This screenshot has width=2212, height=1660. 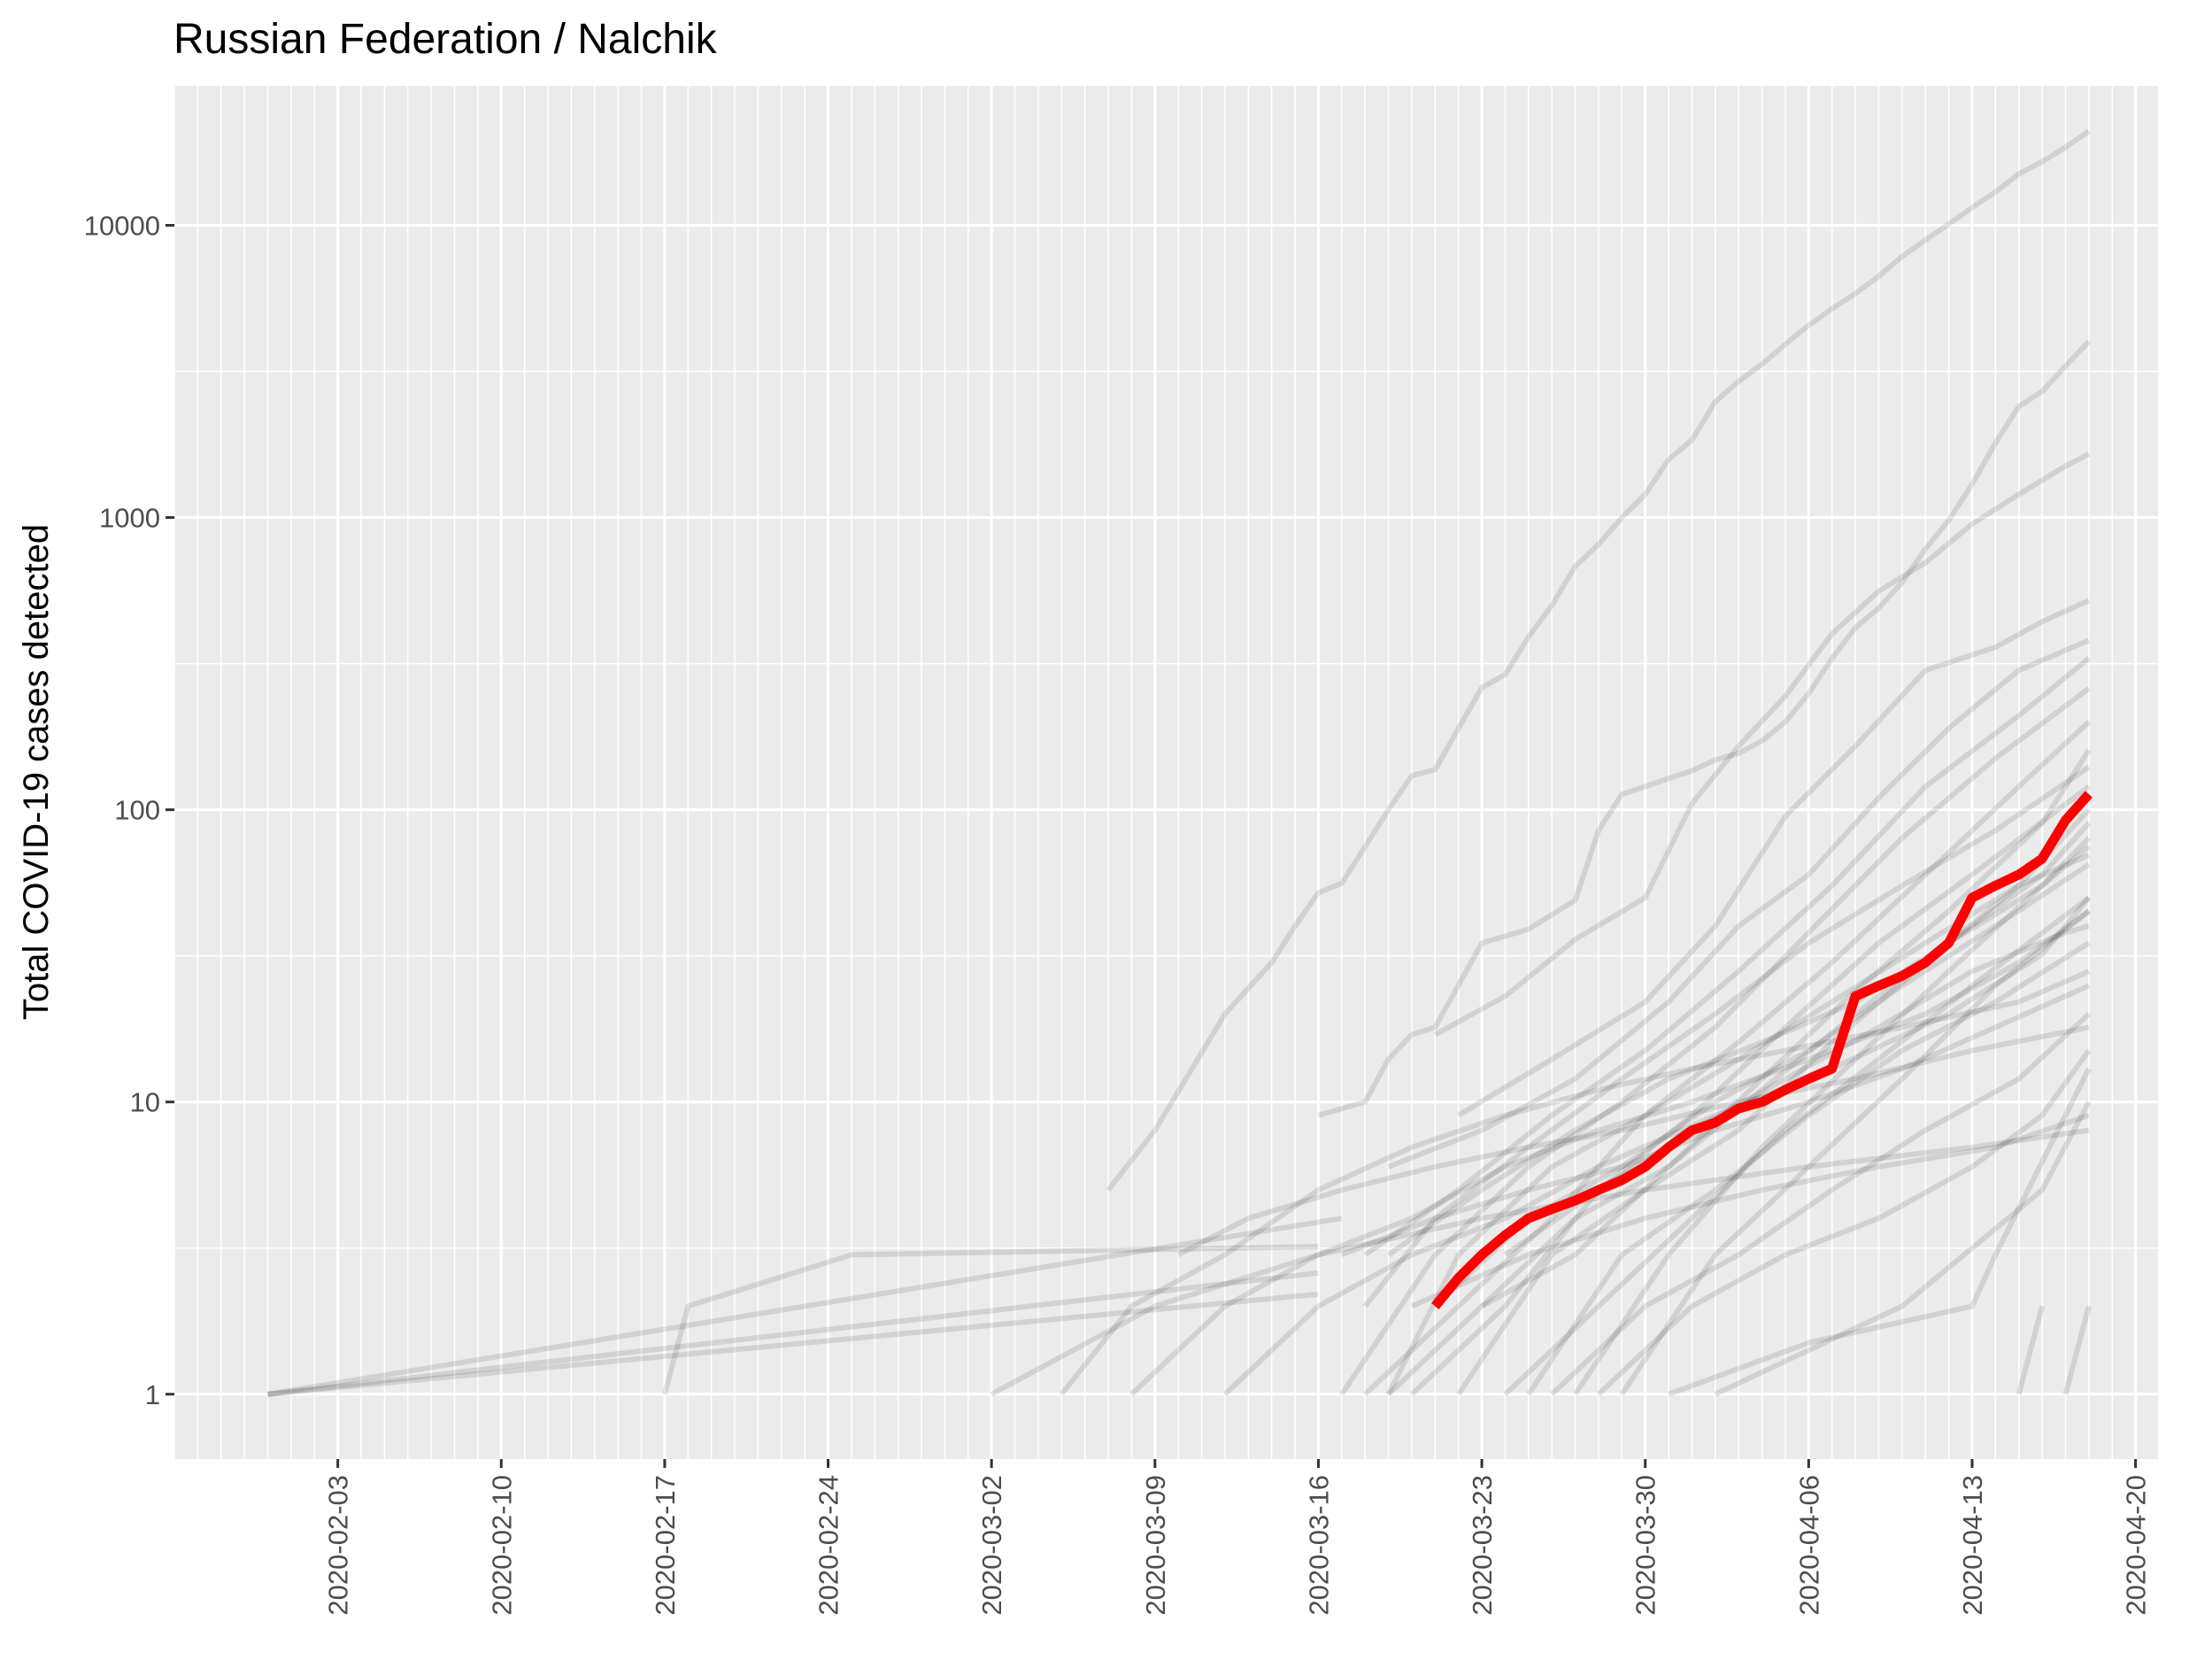 I want to click on x-tick-label: 2020-02-10, so click(x=501, y=1545).